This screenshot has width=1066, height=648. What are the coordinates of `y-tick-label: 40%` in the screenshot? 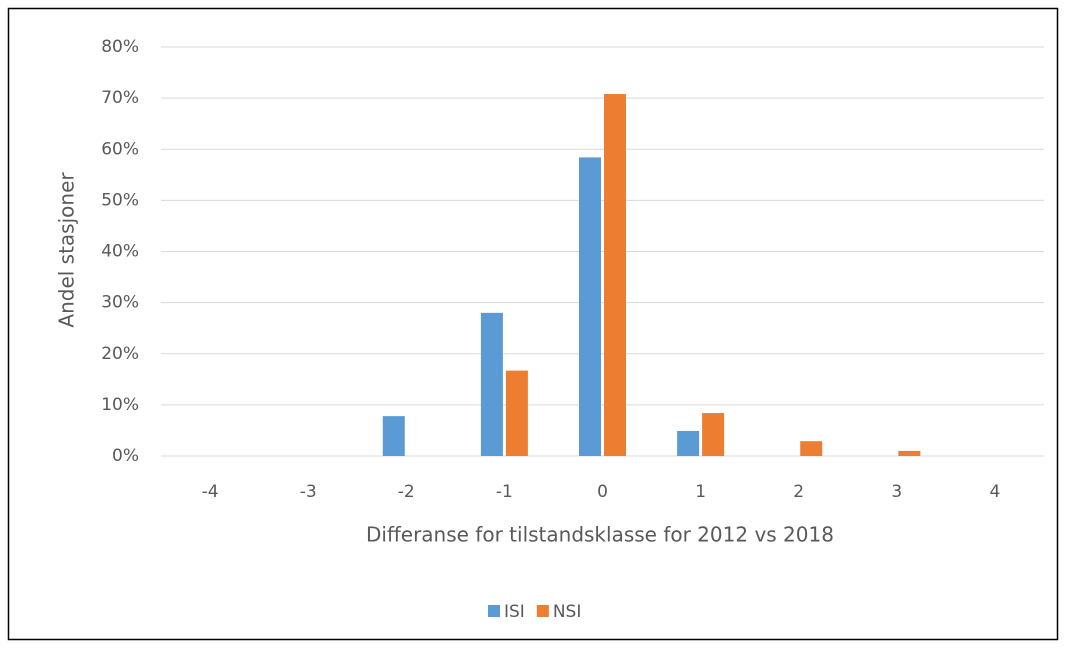 It's located at (120, 252).